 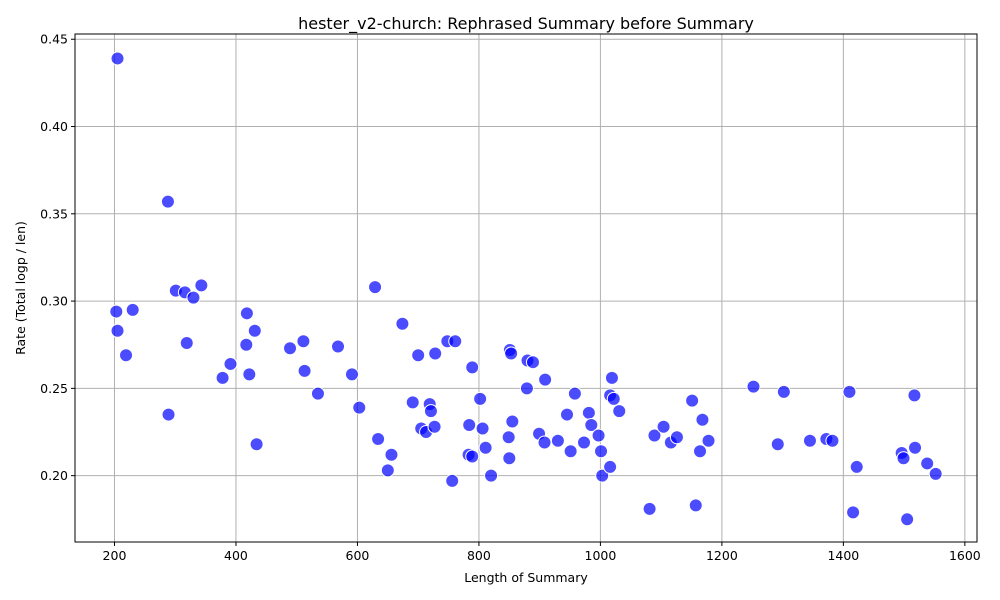 What do you see at coordinates (965, 555) in the screenshot?
I see `x-tick-label: 1600` at bounding box center [965, 555].